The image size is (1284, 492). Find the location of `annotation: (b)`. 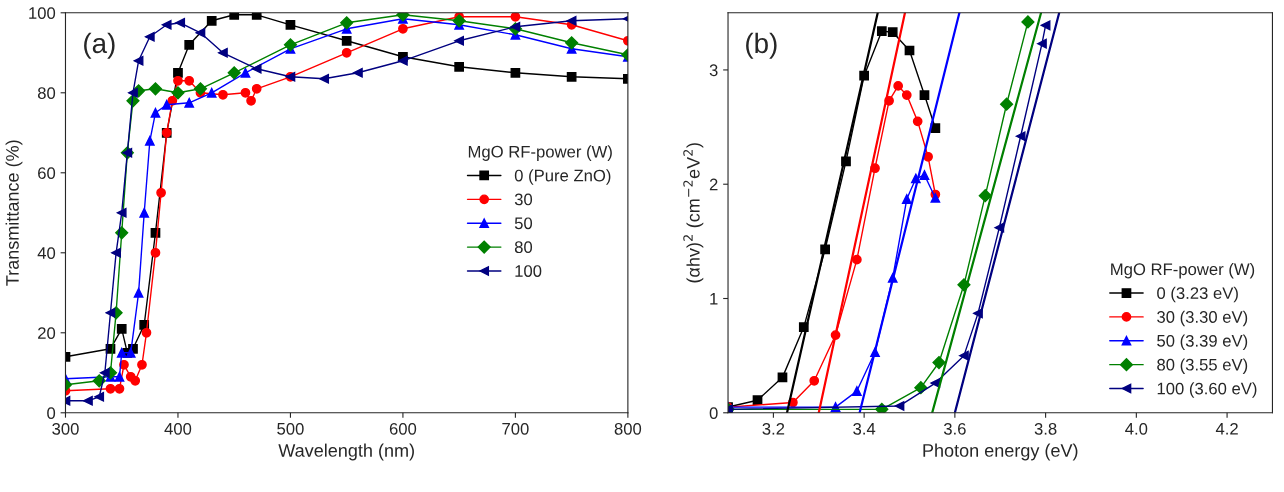

annotation: (b) is located at coordinates (761, 45).